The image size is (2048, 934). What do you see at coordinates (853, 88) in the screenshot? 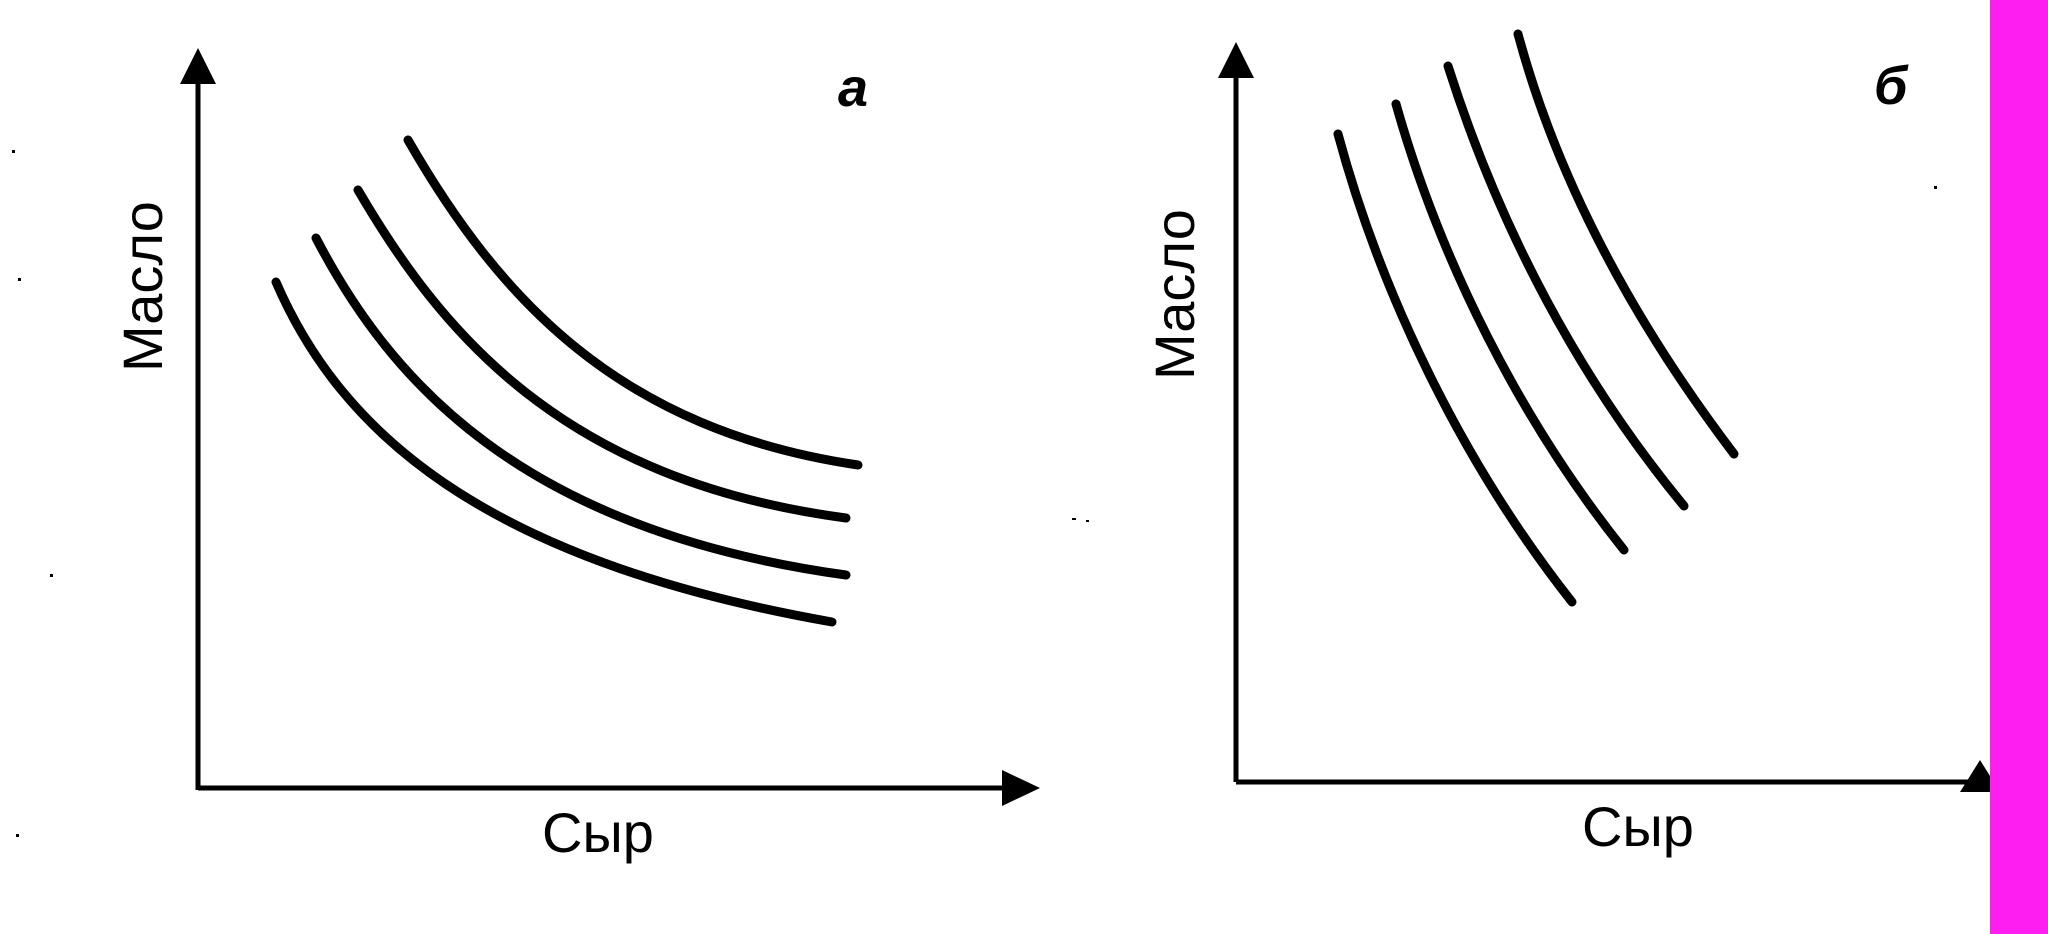
I see `panel-a-letter: а` at bounding box center [853, 88].